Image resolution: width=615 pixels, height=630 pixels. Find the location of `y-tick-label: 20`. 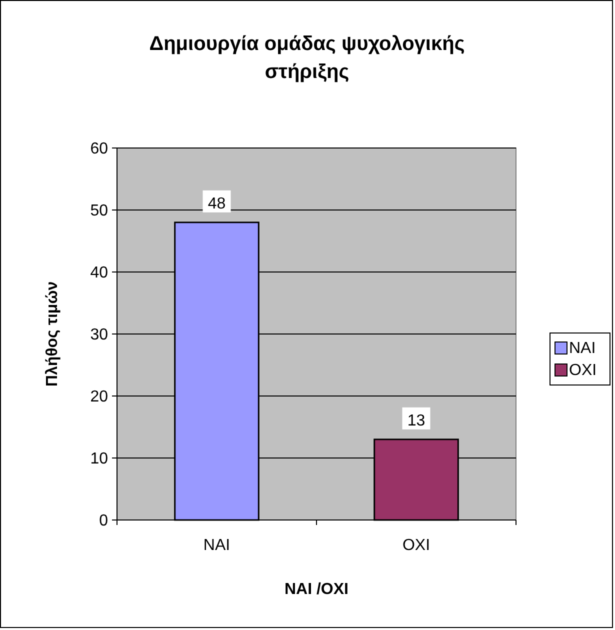

y-tick-label: 20 is located at coordinates (99, 397).